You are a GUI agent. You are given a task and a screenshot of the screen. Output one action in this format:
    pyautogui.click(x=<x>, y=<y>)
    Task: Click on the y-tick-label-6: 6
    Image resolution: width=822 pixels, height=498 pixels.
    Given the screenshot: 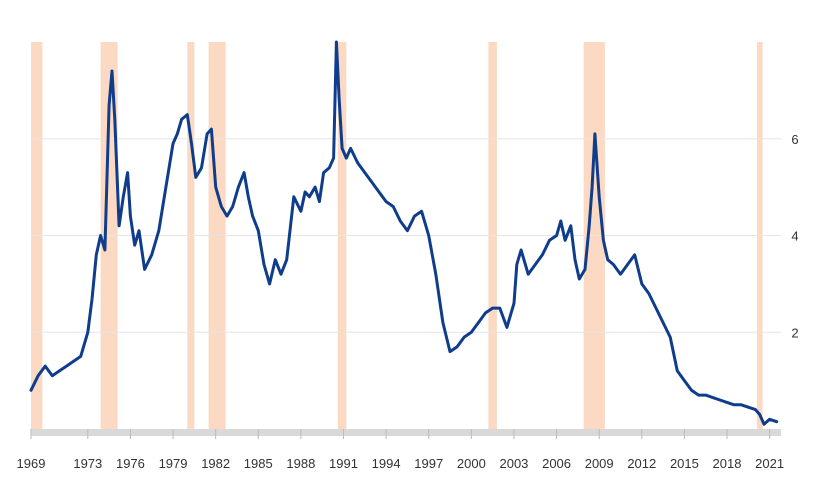 What is the action you would take?
    pyautogui.click(x=794, y=139)
    